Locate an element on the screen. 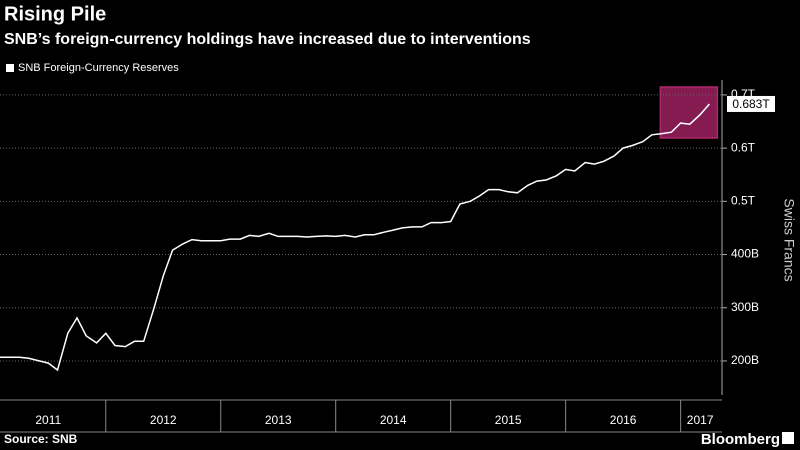  y-tick-label: 400B is located at coordinates (745, 254).